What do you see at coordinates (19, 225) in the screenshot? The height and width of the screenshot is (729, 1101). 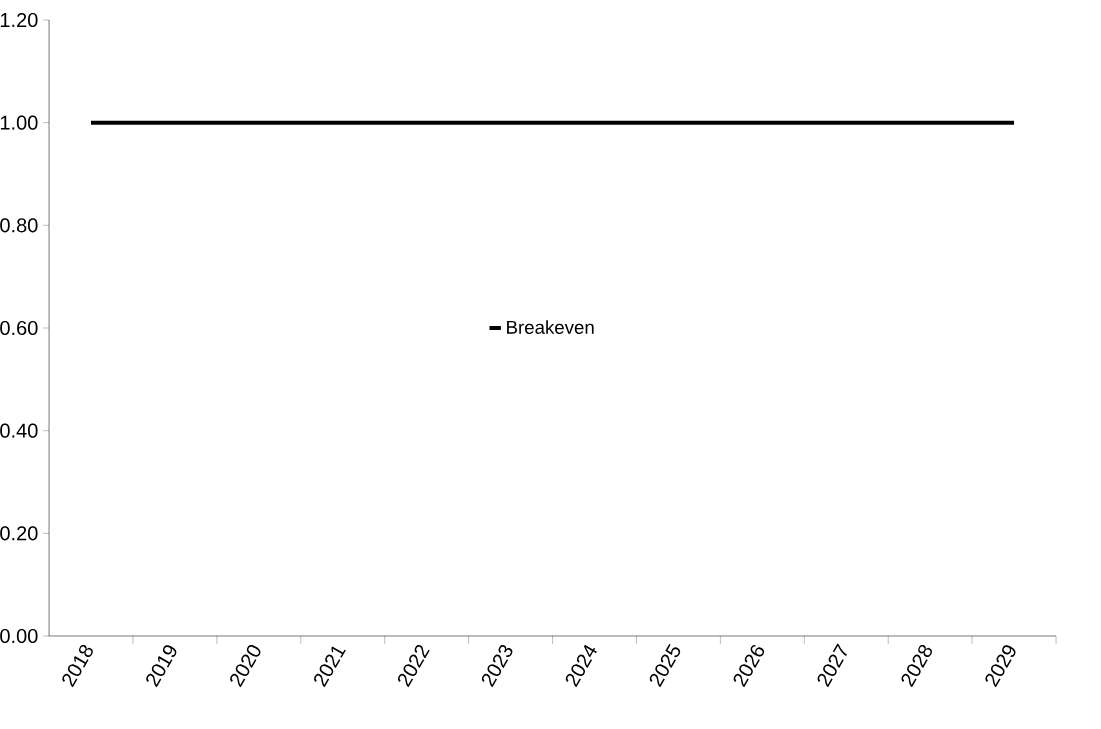 I see `y-tick-label: 0.80` at bounding box center [19, 225].